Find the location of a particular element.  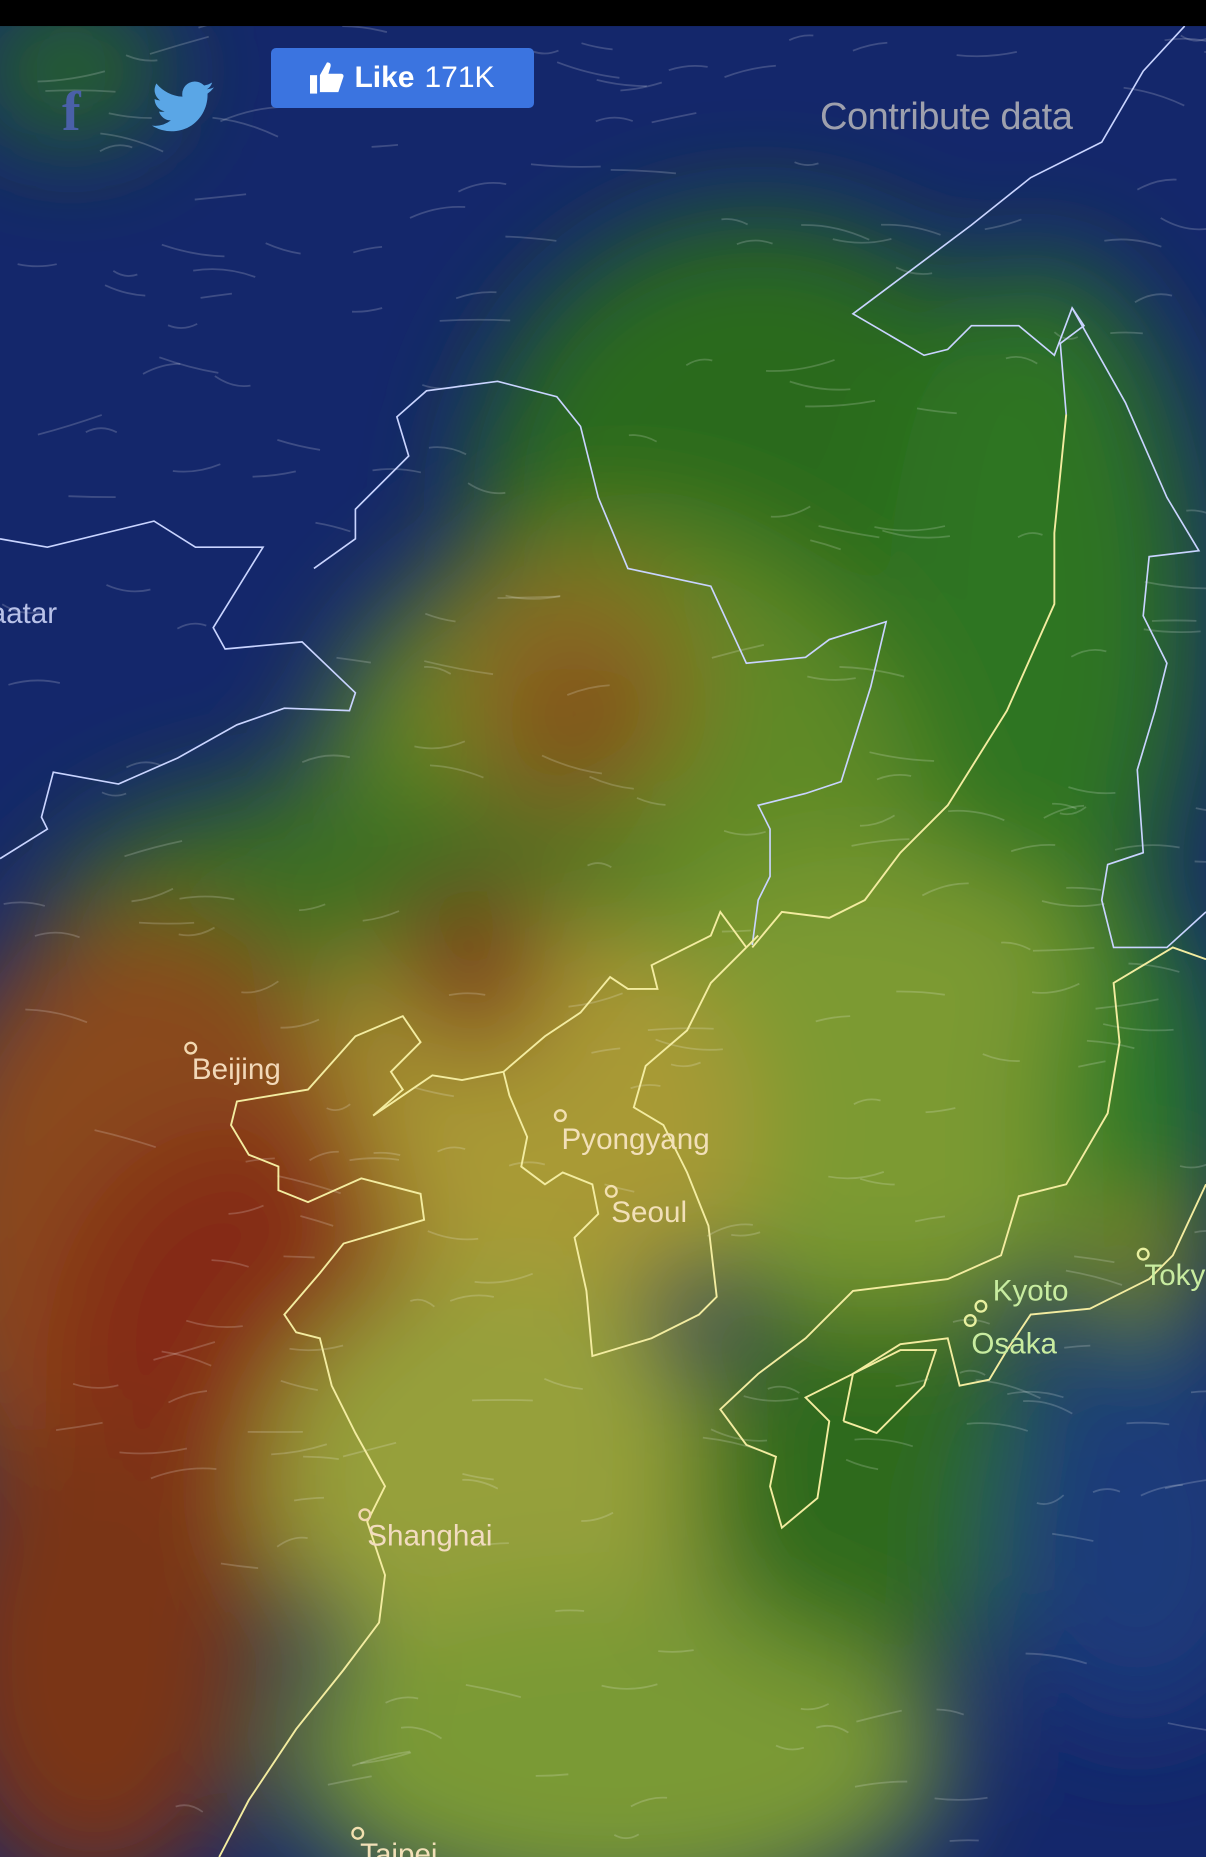

contribute-data-link: Contribute data is located at coordinates (946, 117).